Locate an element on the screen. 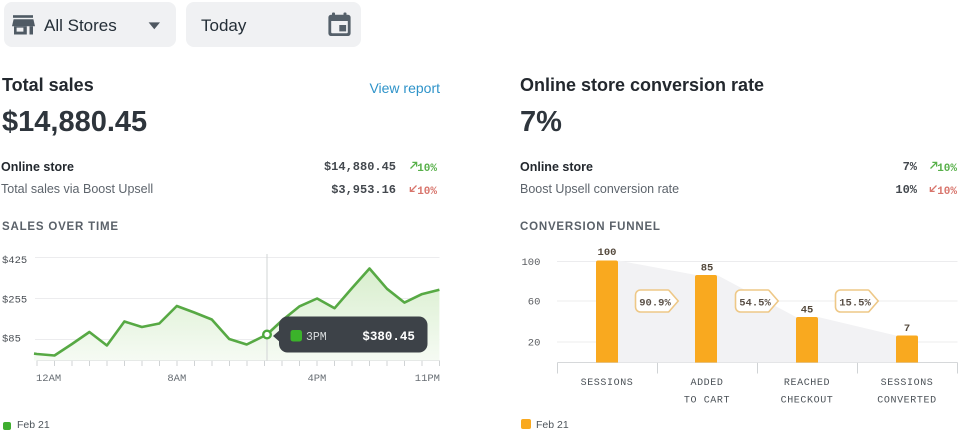 This screenshot has height=431, width=960. svg-text: 20 is located at coordinates (534, 344).